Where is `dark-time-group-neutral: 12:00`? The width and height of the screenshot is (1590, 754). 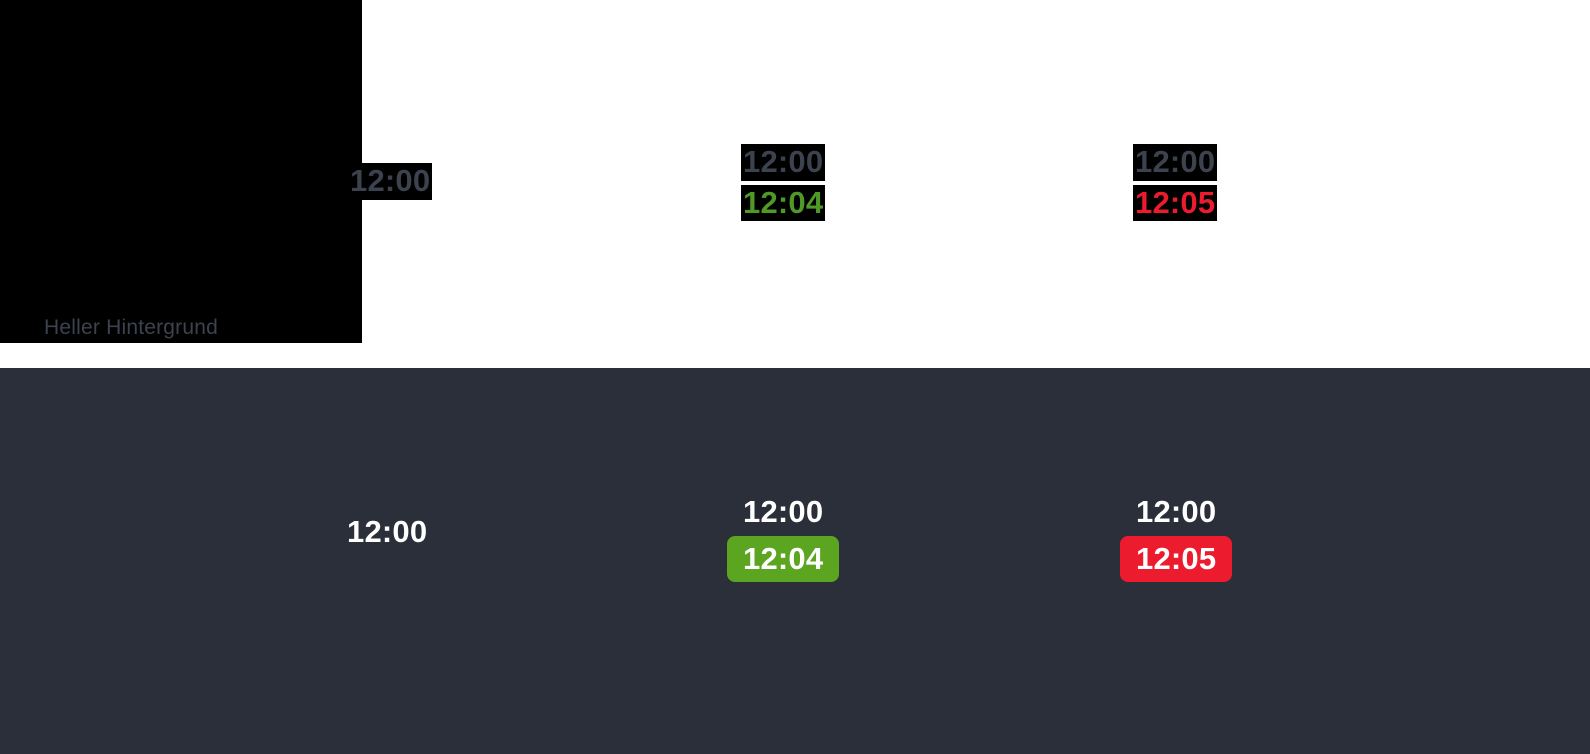 dark-time-group-neutral: 12:00 is located at coordinates (387, 532).